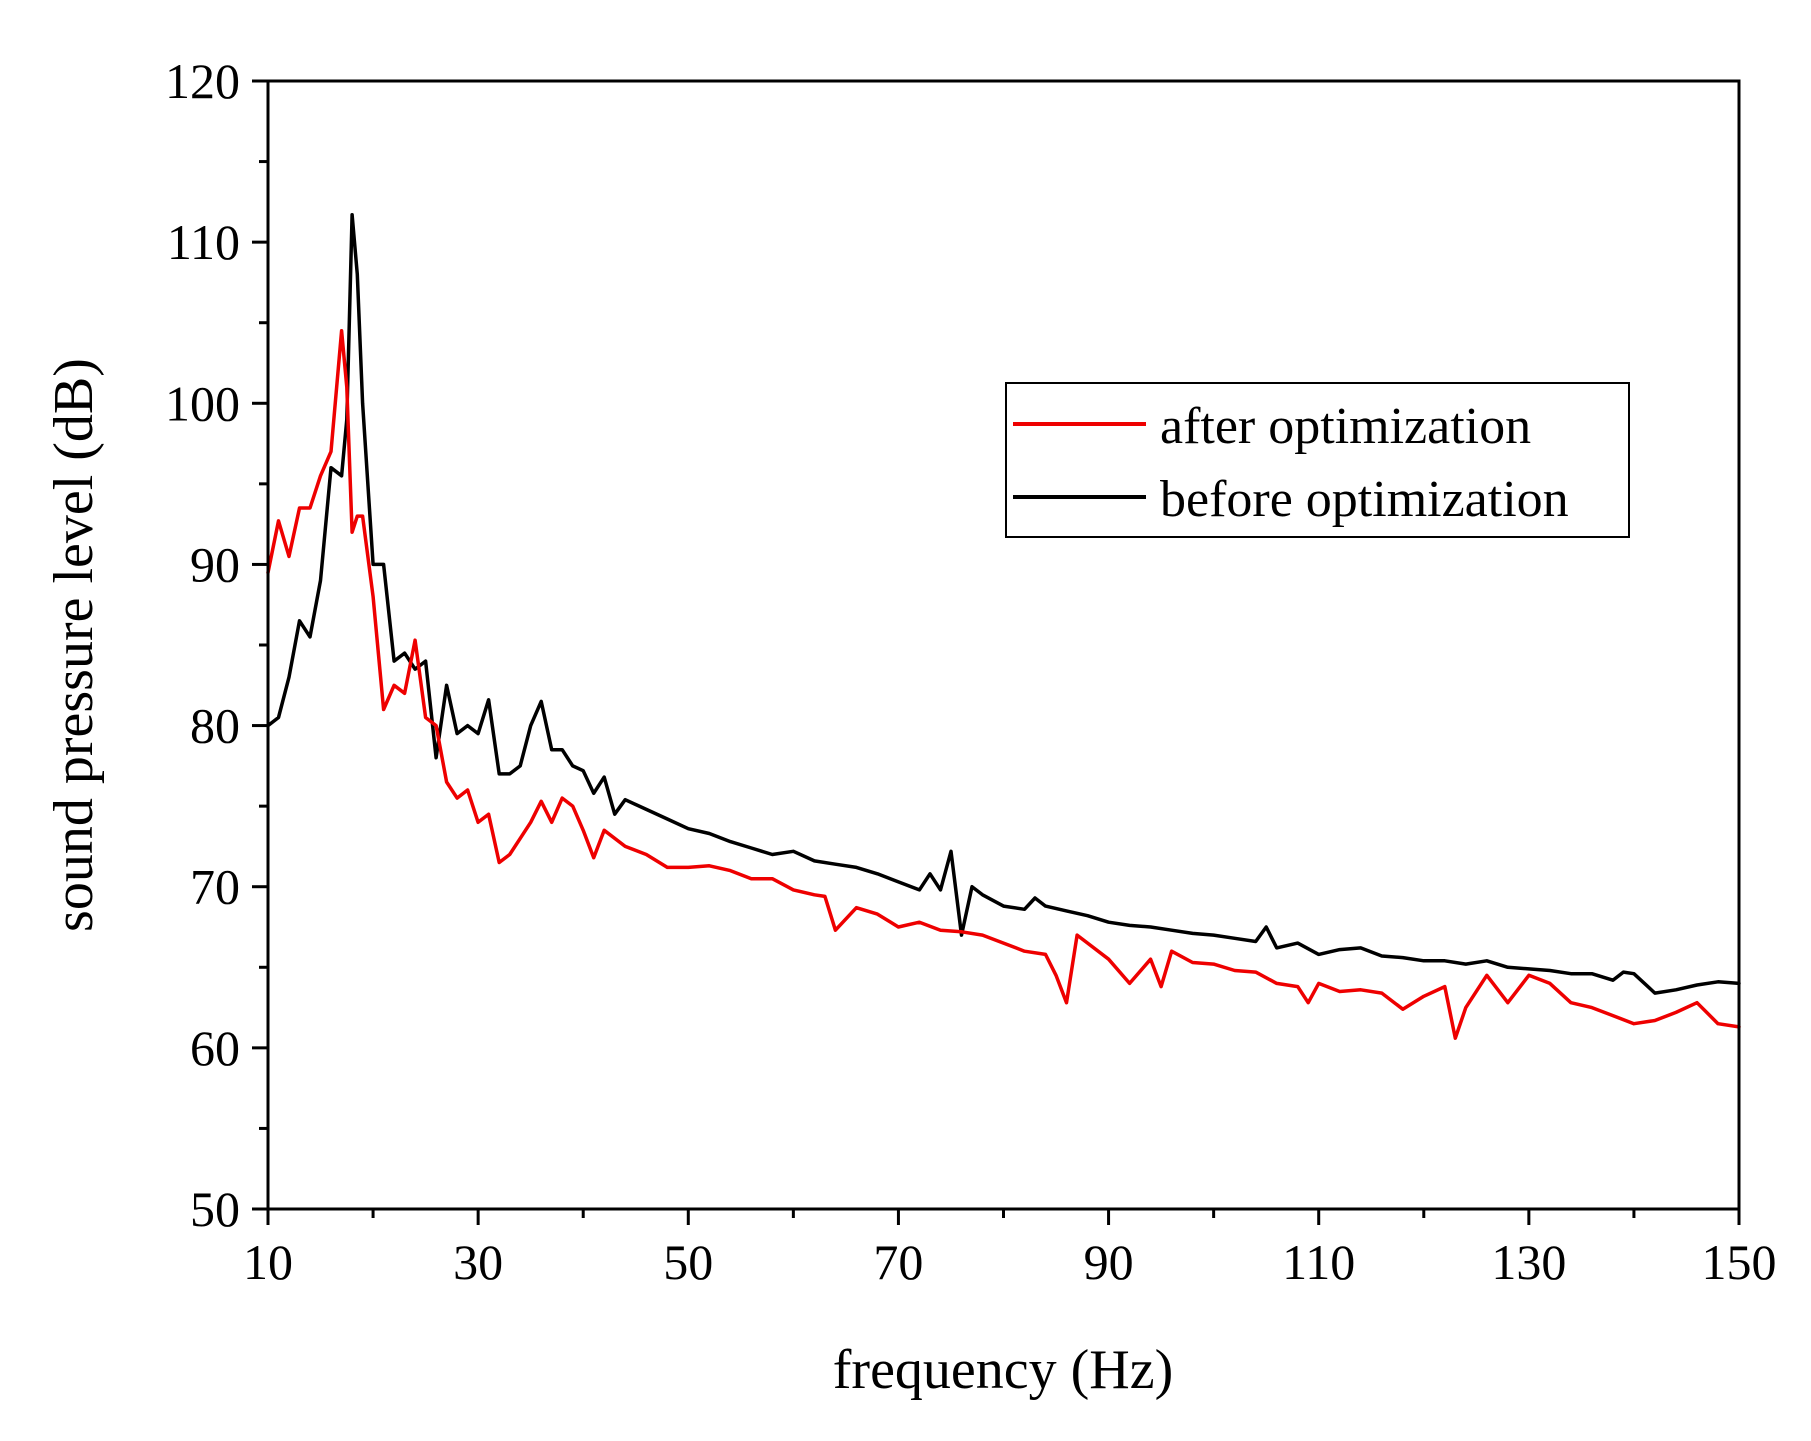 This screenshot has height=1441, width=1811. What do you see at coordinates (898, 1262) in the screenshot?
I see `x-tick-label-70: 70` at bounding box center [898, 1262].